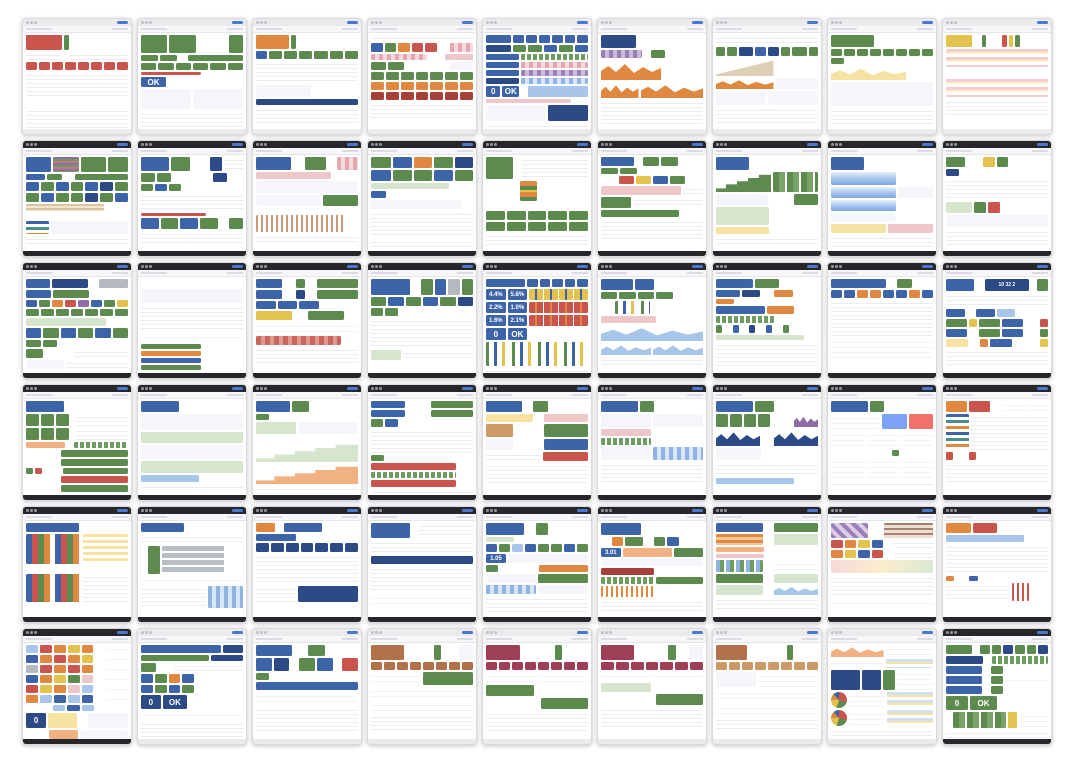 This screenshot has width=1080, height=757. Describe the element at coordinates (192, 76) in the screenshot. I see `dashboard-thumbnail: OK` at that location.